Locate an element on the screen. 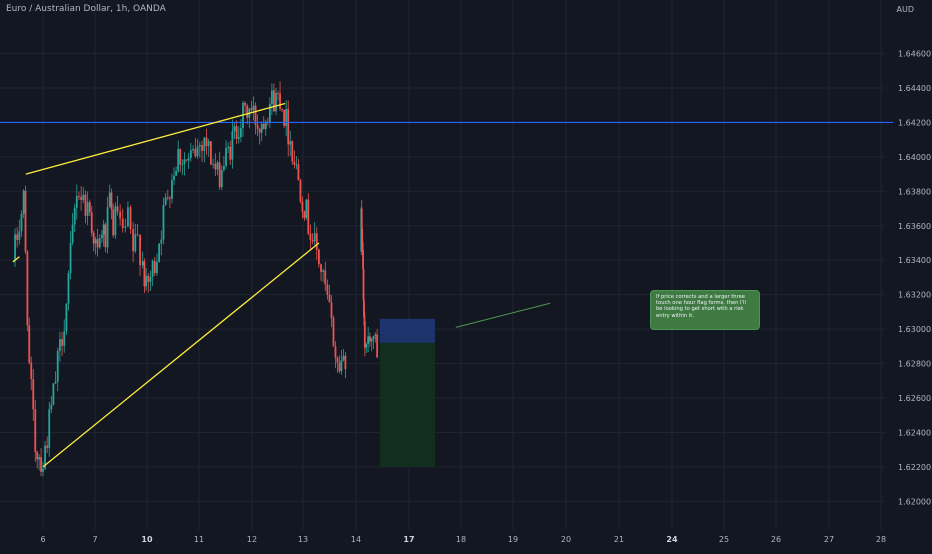 The width and height of the screenshot is (932, 554). price-axis-label: 1.63200 is located at coordinates (914, 295).